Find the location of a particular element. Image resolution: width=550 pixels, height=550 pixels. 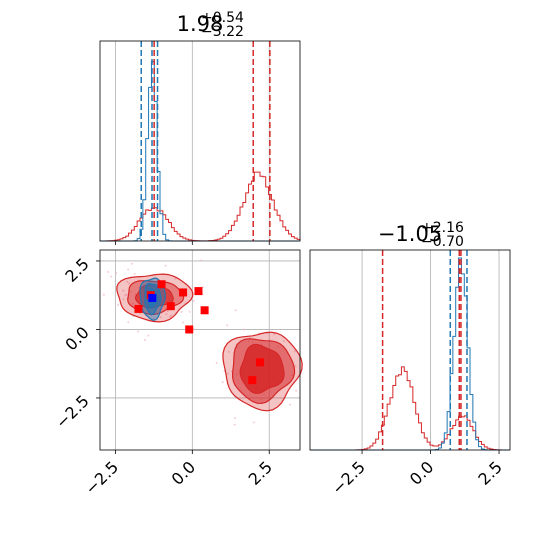

panel-param1-frame is located at coordinates (200, 141).